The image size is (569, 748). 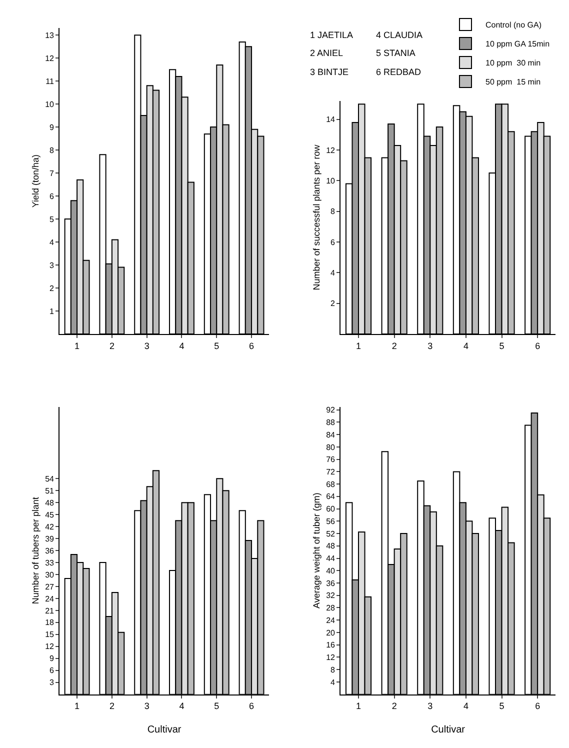 What do you see at coordinates (331, 583) in the screenshot?
I see `y-tick-label: 36` at bounding box center [331, 583].